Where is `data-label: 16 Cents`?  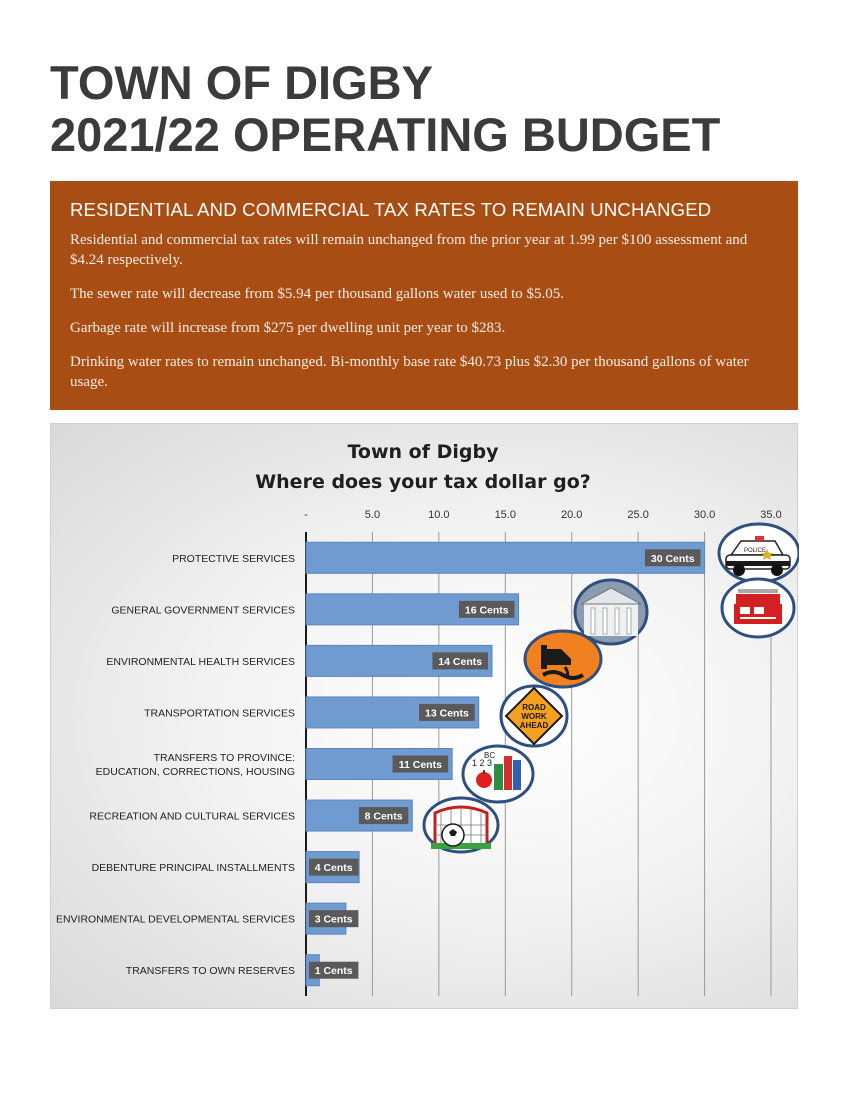
data-label: 16 Cents is located at coordinates (487, 610).